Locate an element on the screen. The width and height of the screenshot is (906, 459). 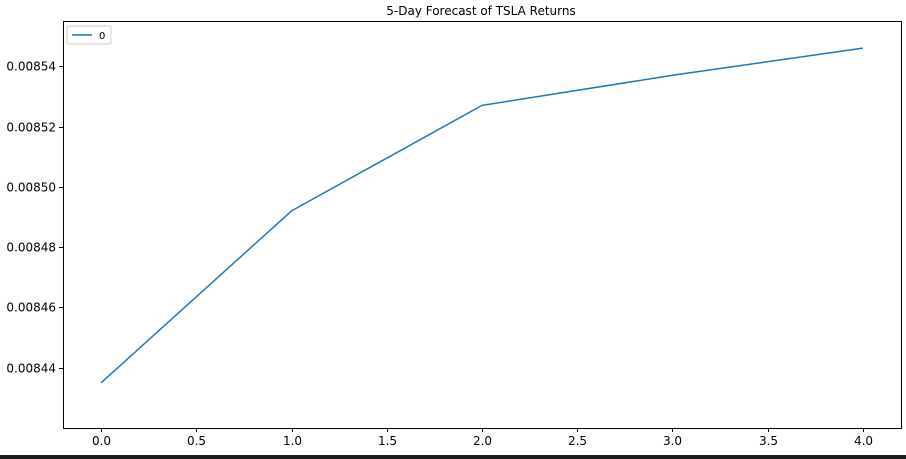
chart-title: 5-Day Forecast of TSLA Returns is located at coordinates (480, 11).